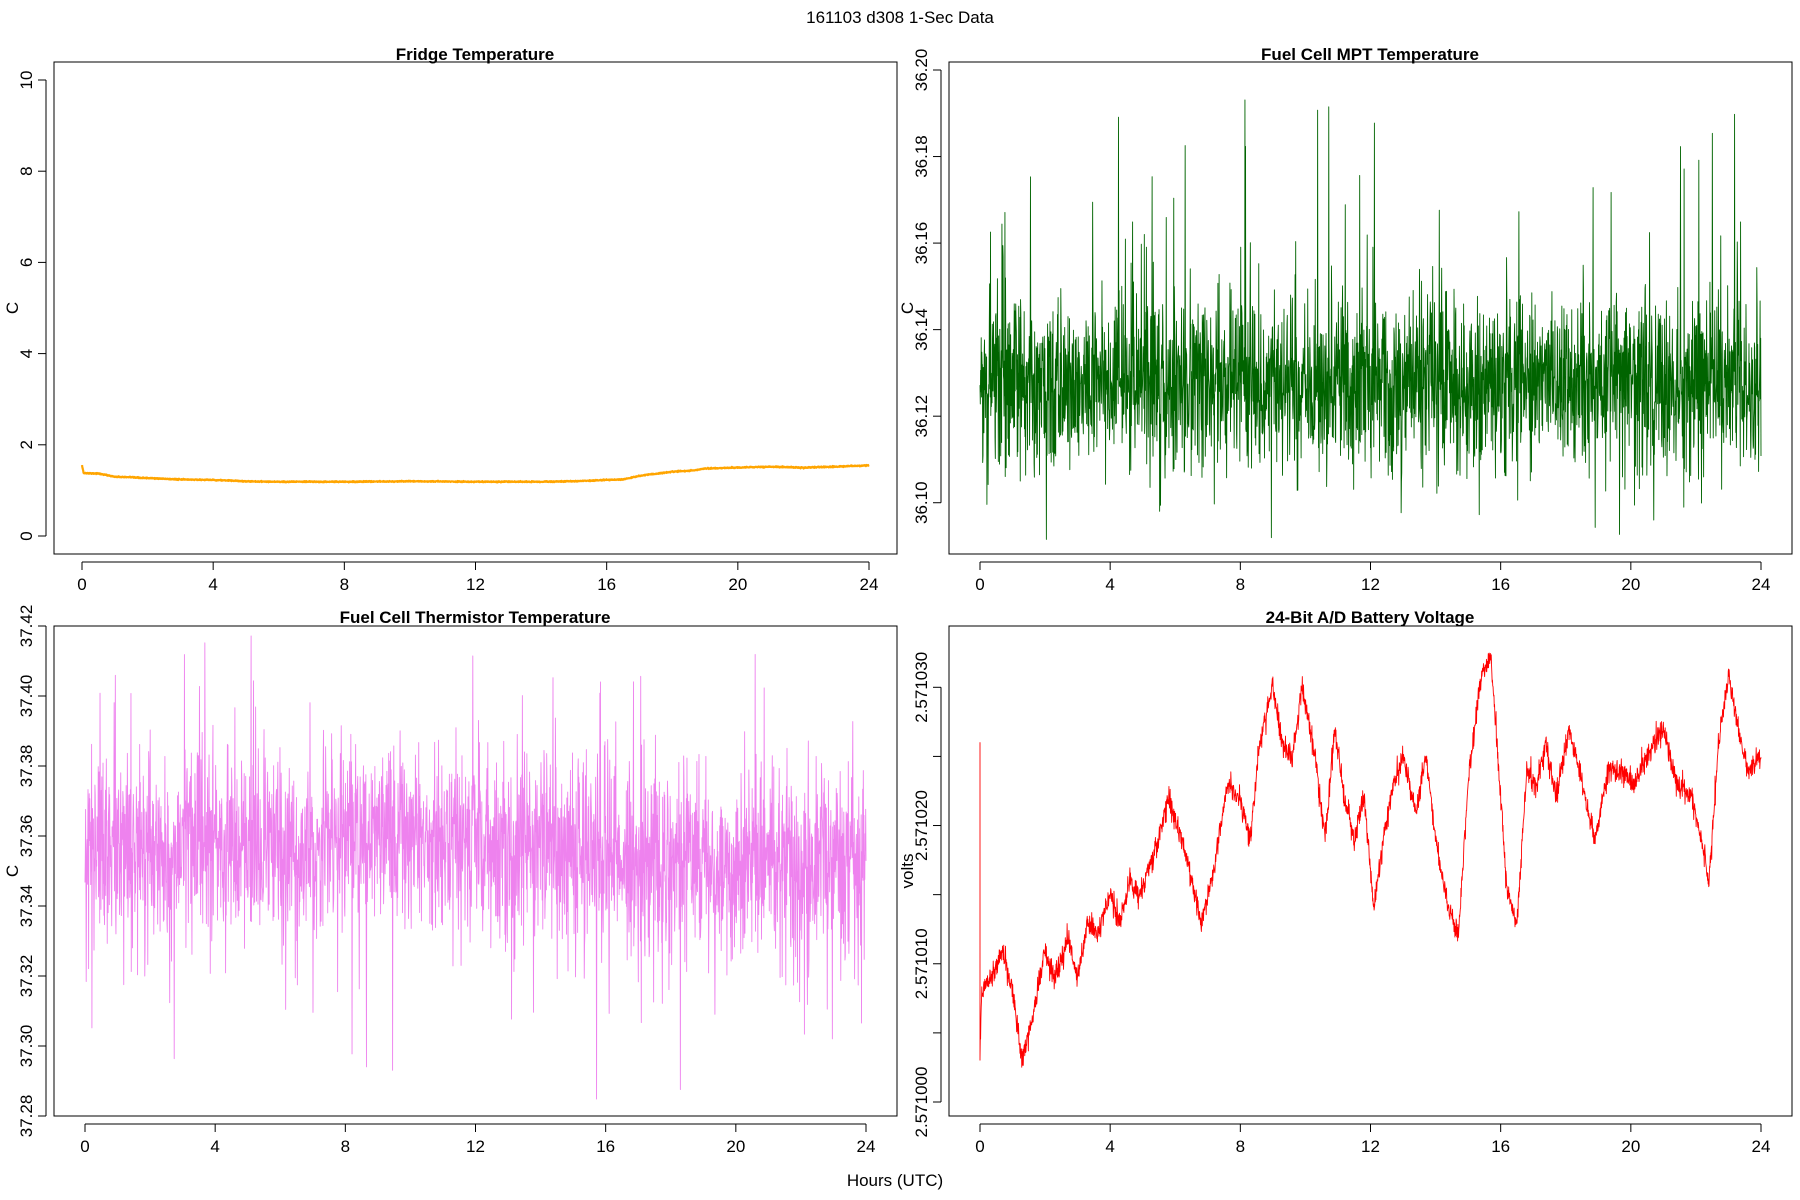 This screenshot has height=1200, width=1800. Describe the element at coordinates (26, 626) in the screenshot. I see `y-tick-label: 37.42` at that location.